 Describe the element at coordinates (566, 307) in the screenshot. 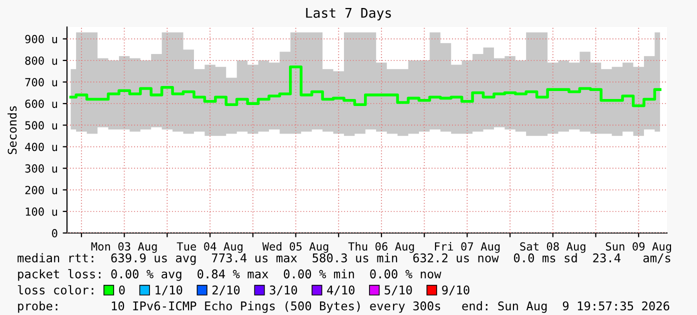

I see `text: end: Sun Aug 9 19:57:35 2026` at that location.